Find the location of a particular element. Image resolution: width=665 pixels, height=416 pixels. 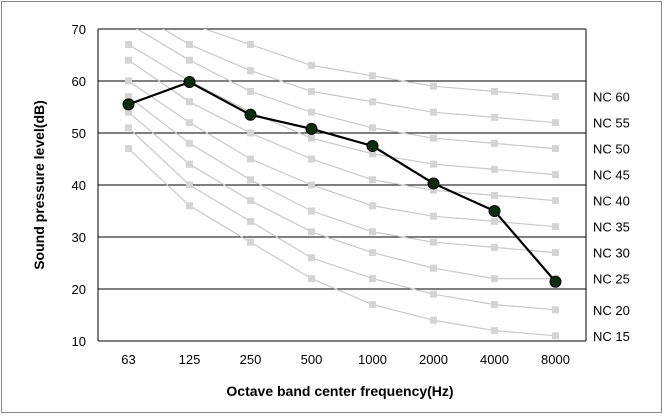

x-tick-label: 4000 is located at coordinates (494, 359).